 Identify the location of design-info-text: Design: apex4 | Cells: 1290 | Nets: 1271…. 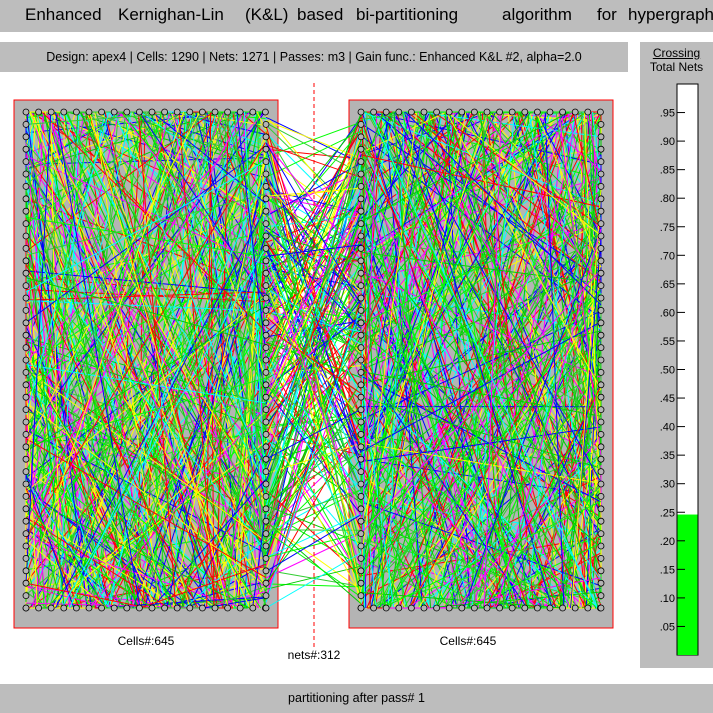
(314, 57).